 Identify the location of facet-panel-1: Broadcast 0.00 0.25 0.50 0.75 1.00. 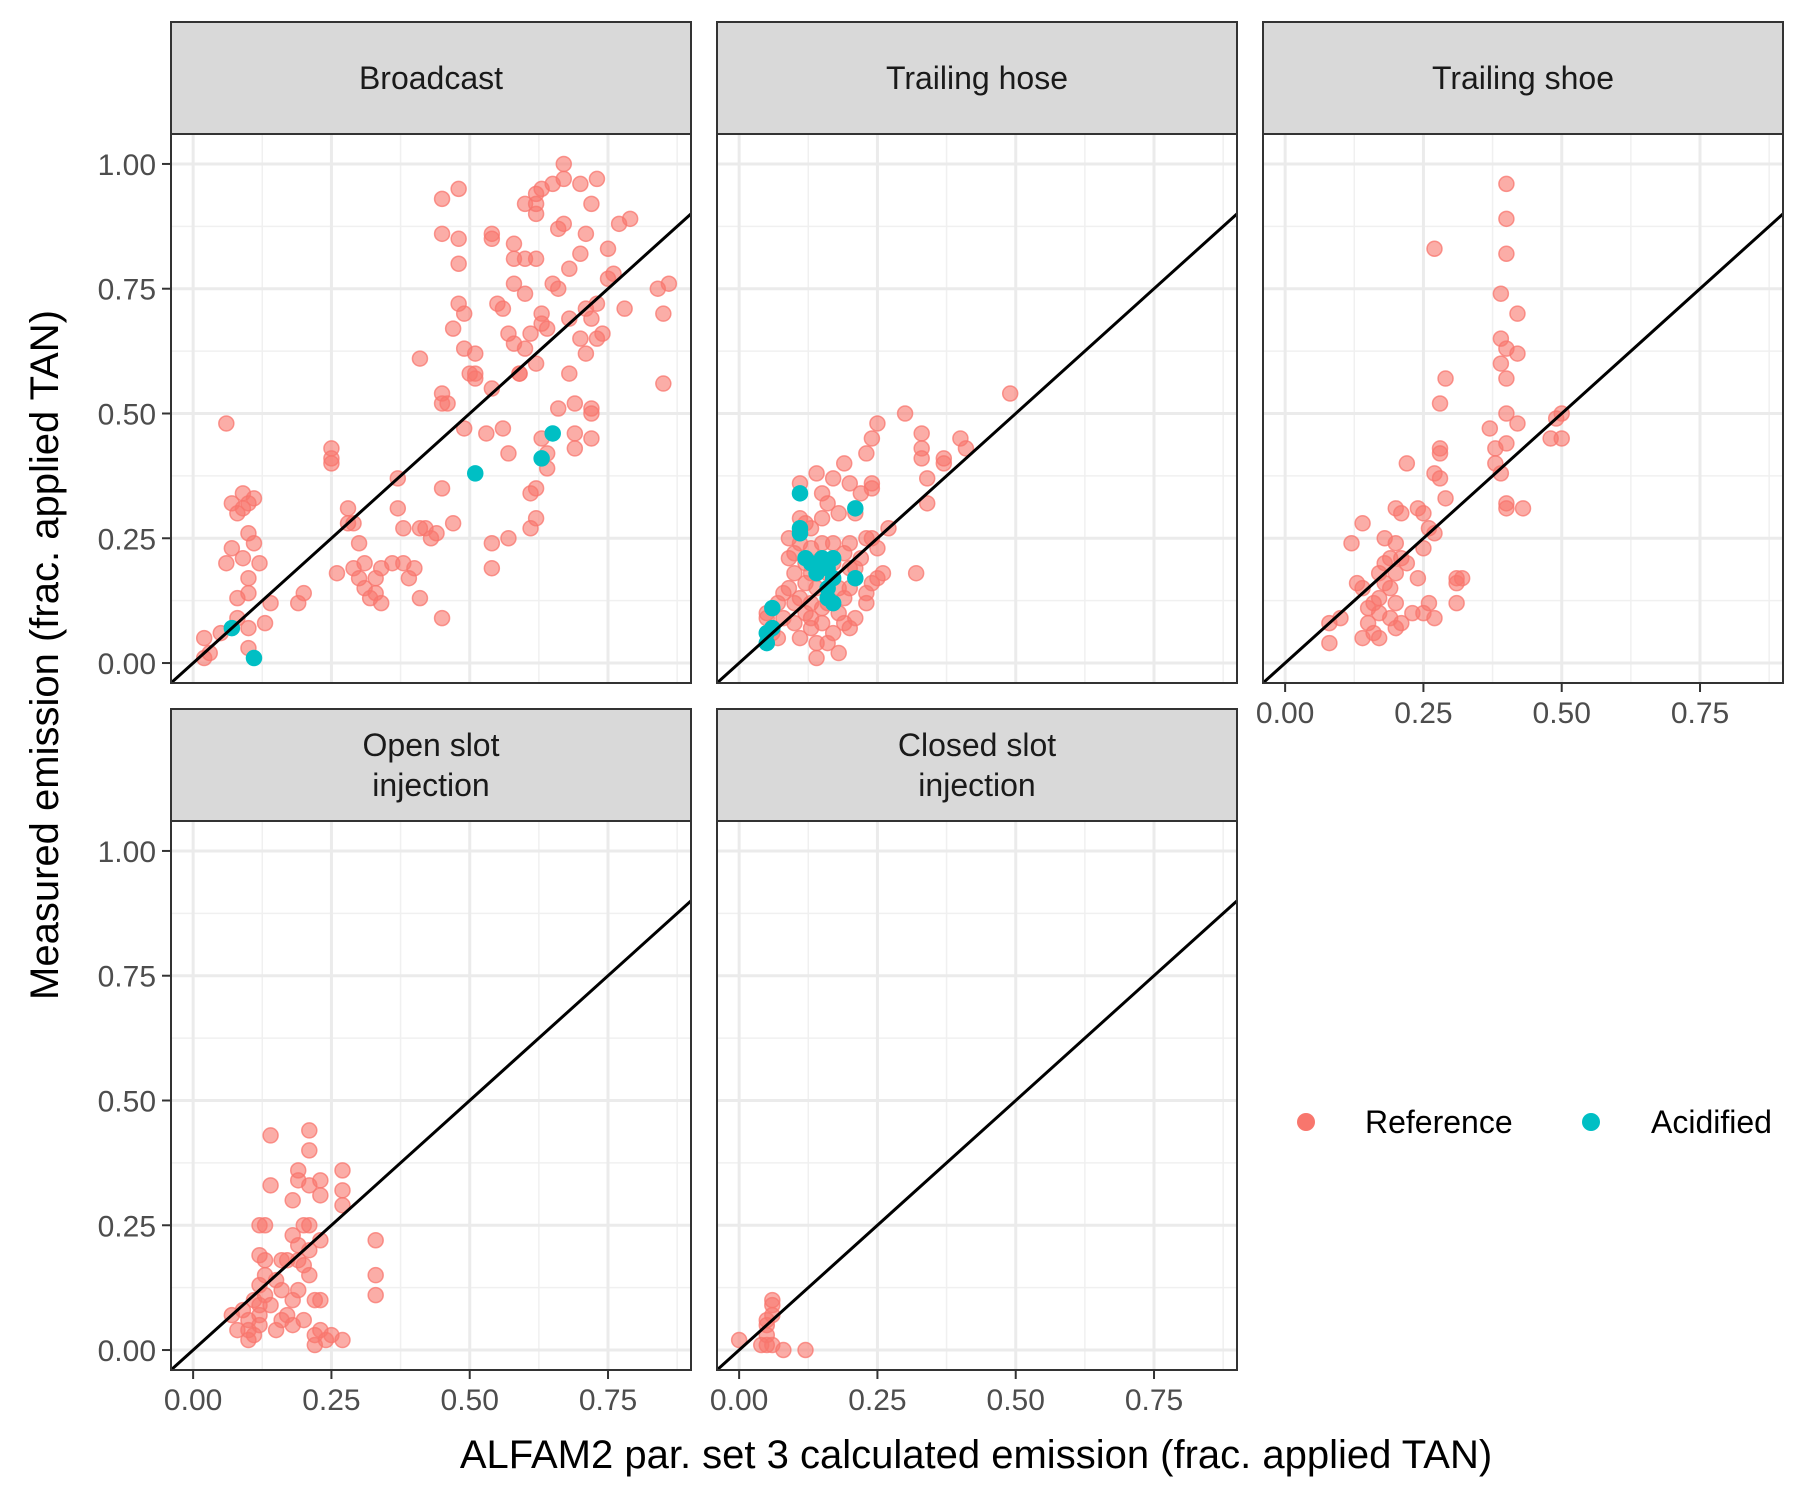
(395, 353).